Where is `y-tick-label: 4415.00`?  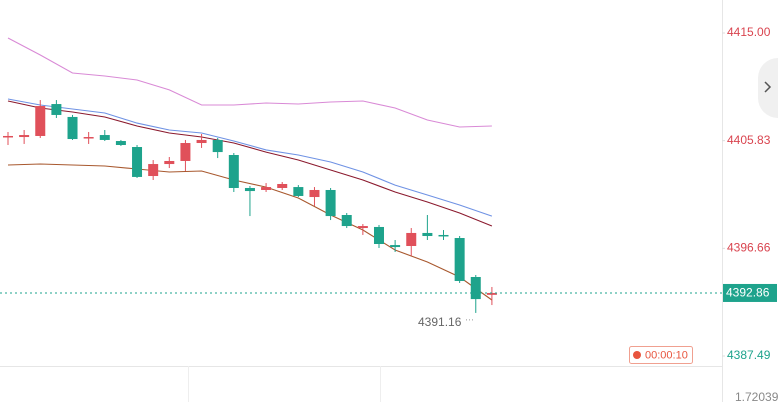
y-tick-label: 4415.00 is located at coordinates (749, 32).